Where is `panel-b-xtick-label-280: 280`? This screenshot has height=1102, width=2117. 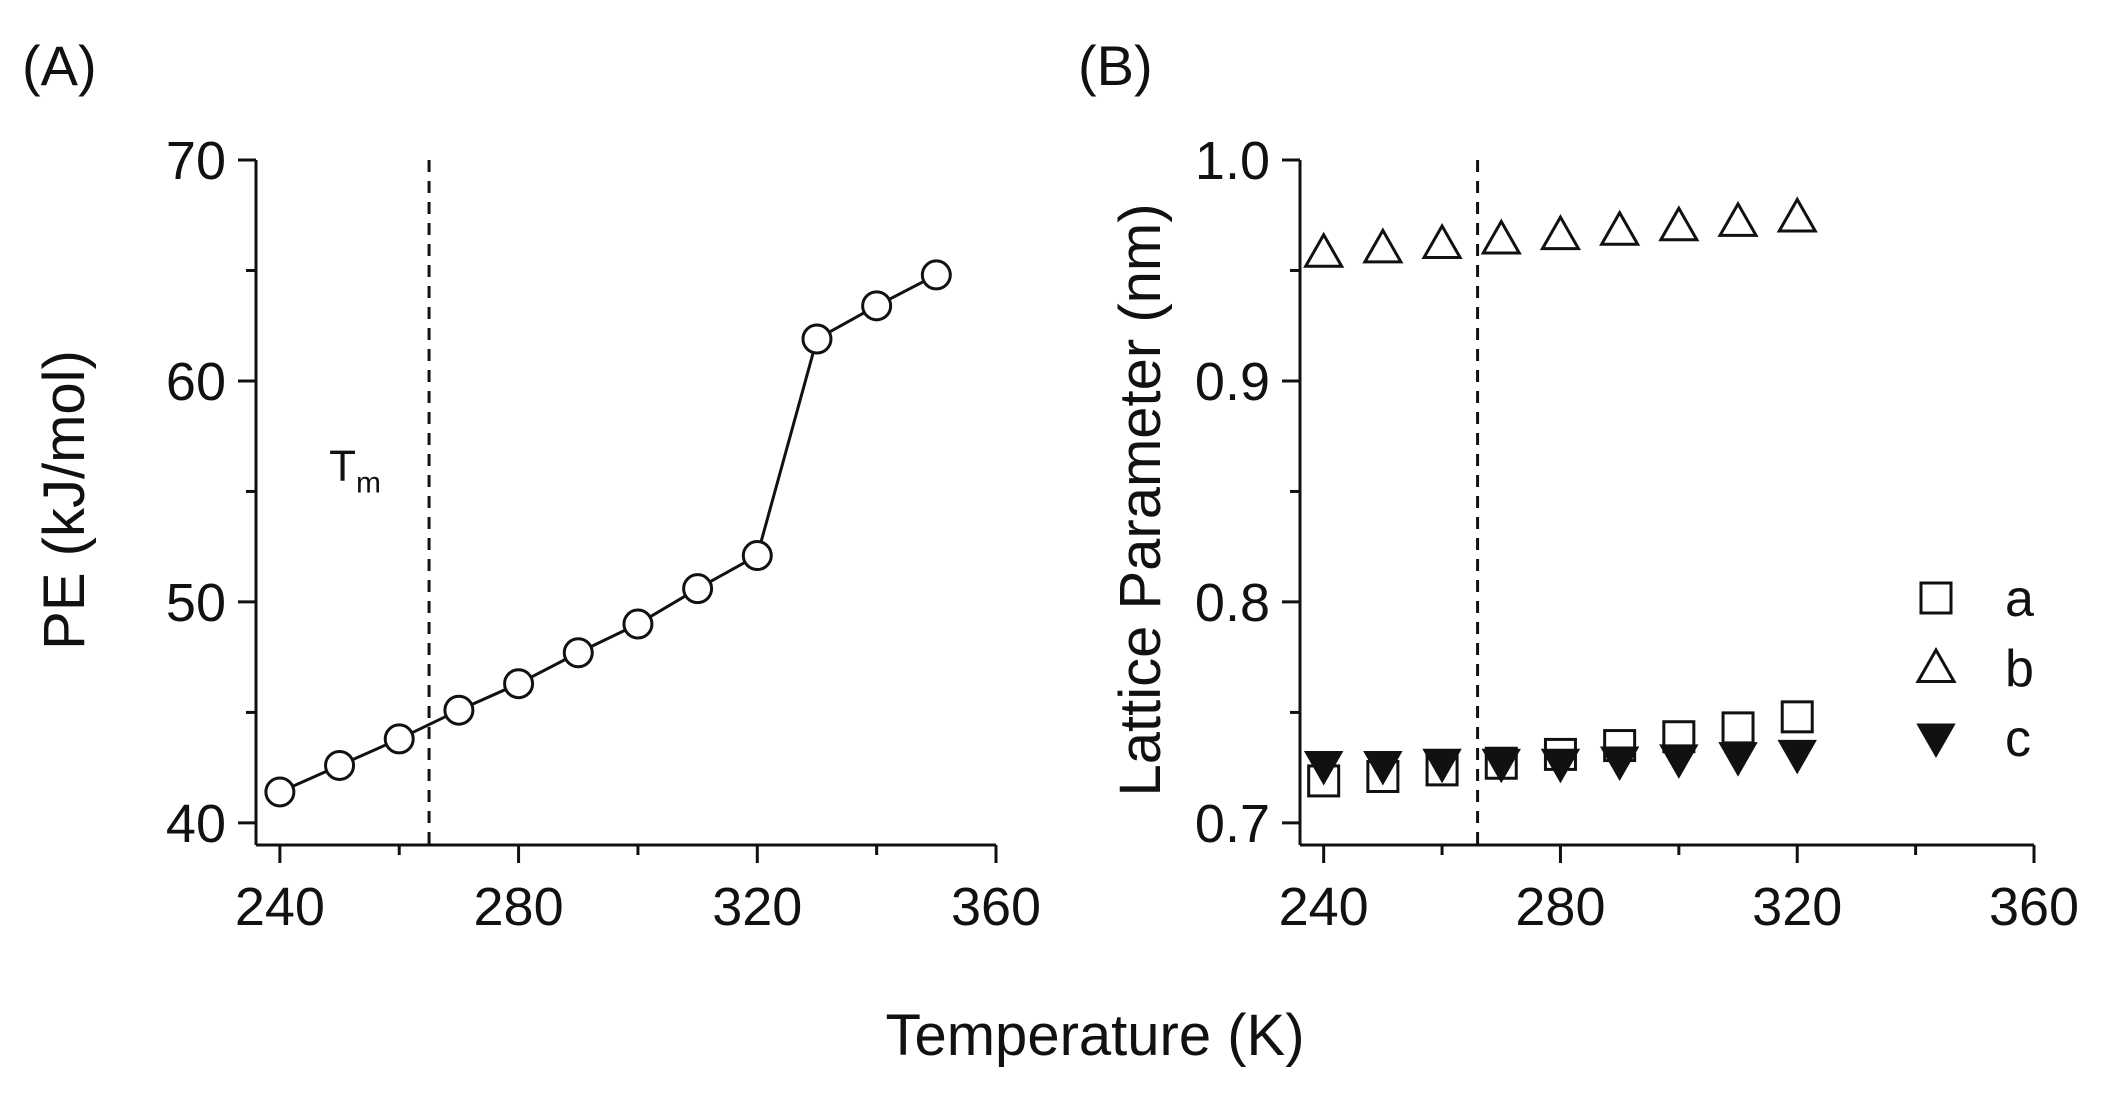 panel-b-xtick-label-280: 280 is located at coordinates (1560, 907).